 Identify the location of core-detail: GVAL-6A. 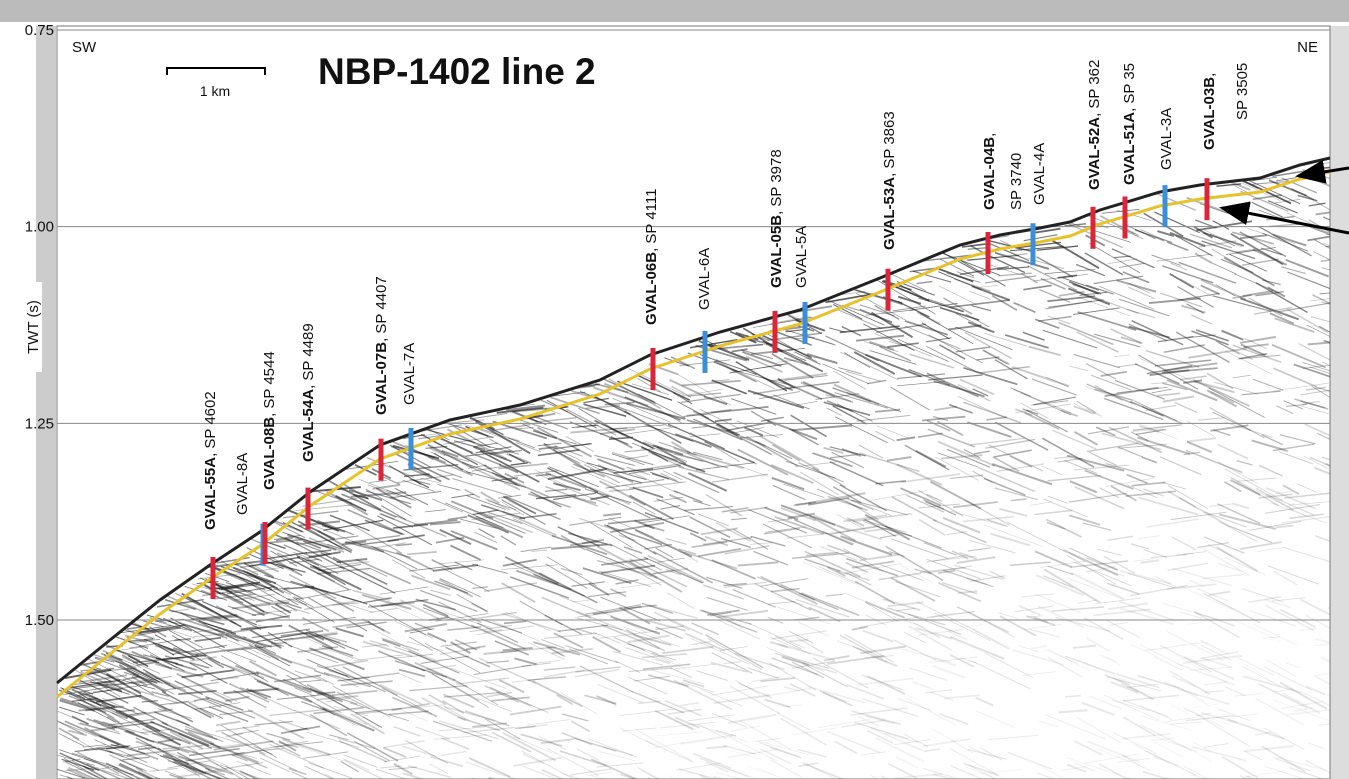
(704, 279).